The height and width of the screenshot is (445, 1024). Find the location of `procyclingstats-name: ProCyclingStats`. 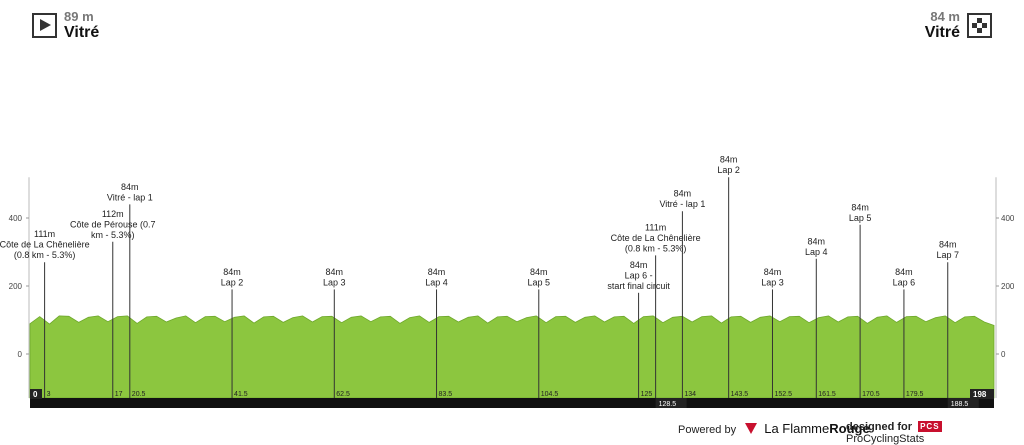

procyclingstats-name: ProCyclingStats is located at coordinates (885, 439).